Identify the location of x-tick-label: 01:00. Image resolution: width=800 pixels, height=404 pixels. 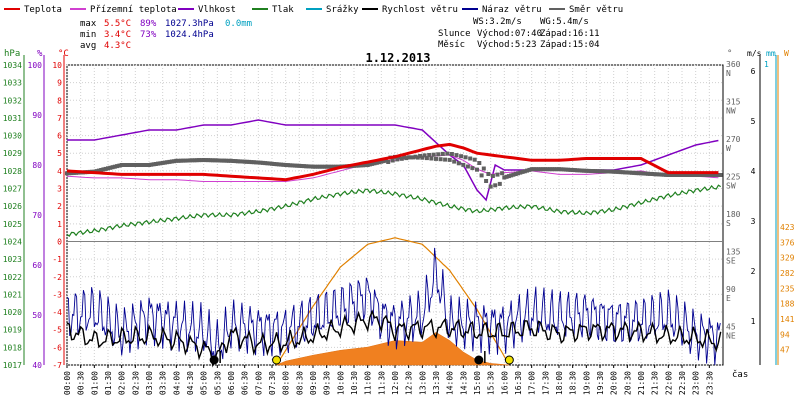
(94, 383).